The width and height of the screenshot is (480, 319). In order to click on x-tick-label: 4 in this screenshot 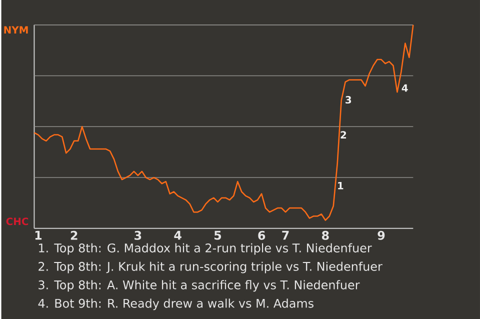, I will do `click(178, 235)`.